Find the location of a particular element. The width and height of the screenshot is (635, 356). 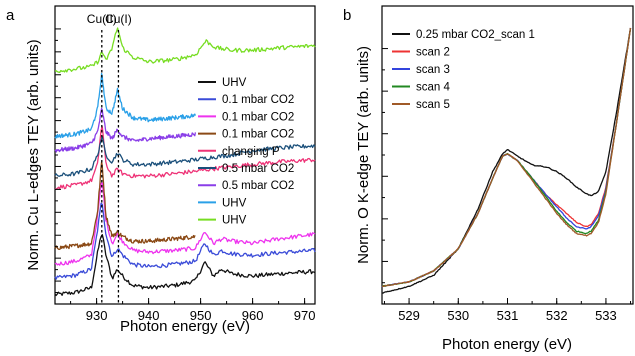

y-ticks-b is located at coordinates (385, 166).